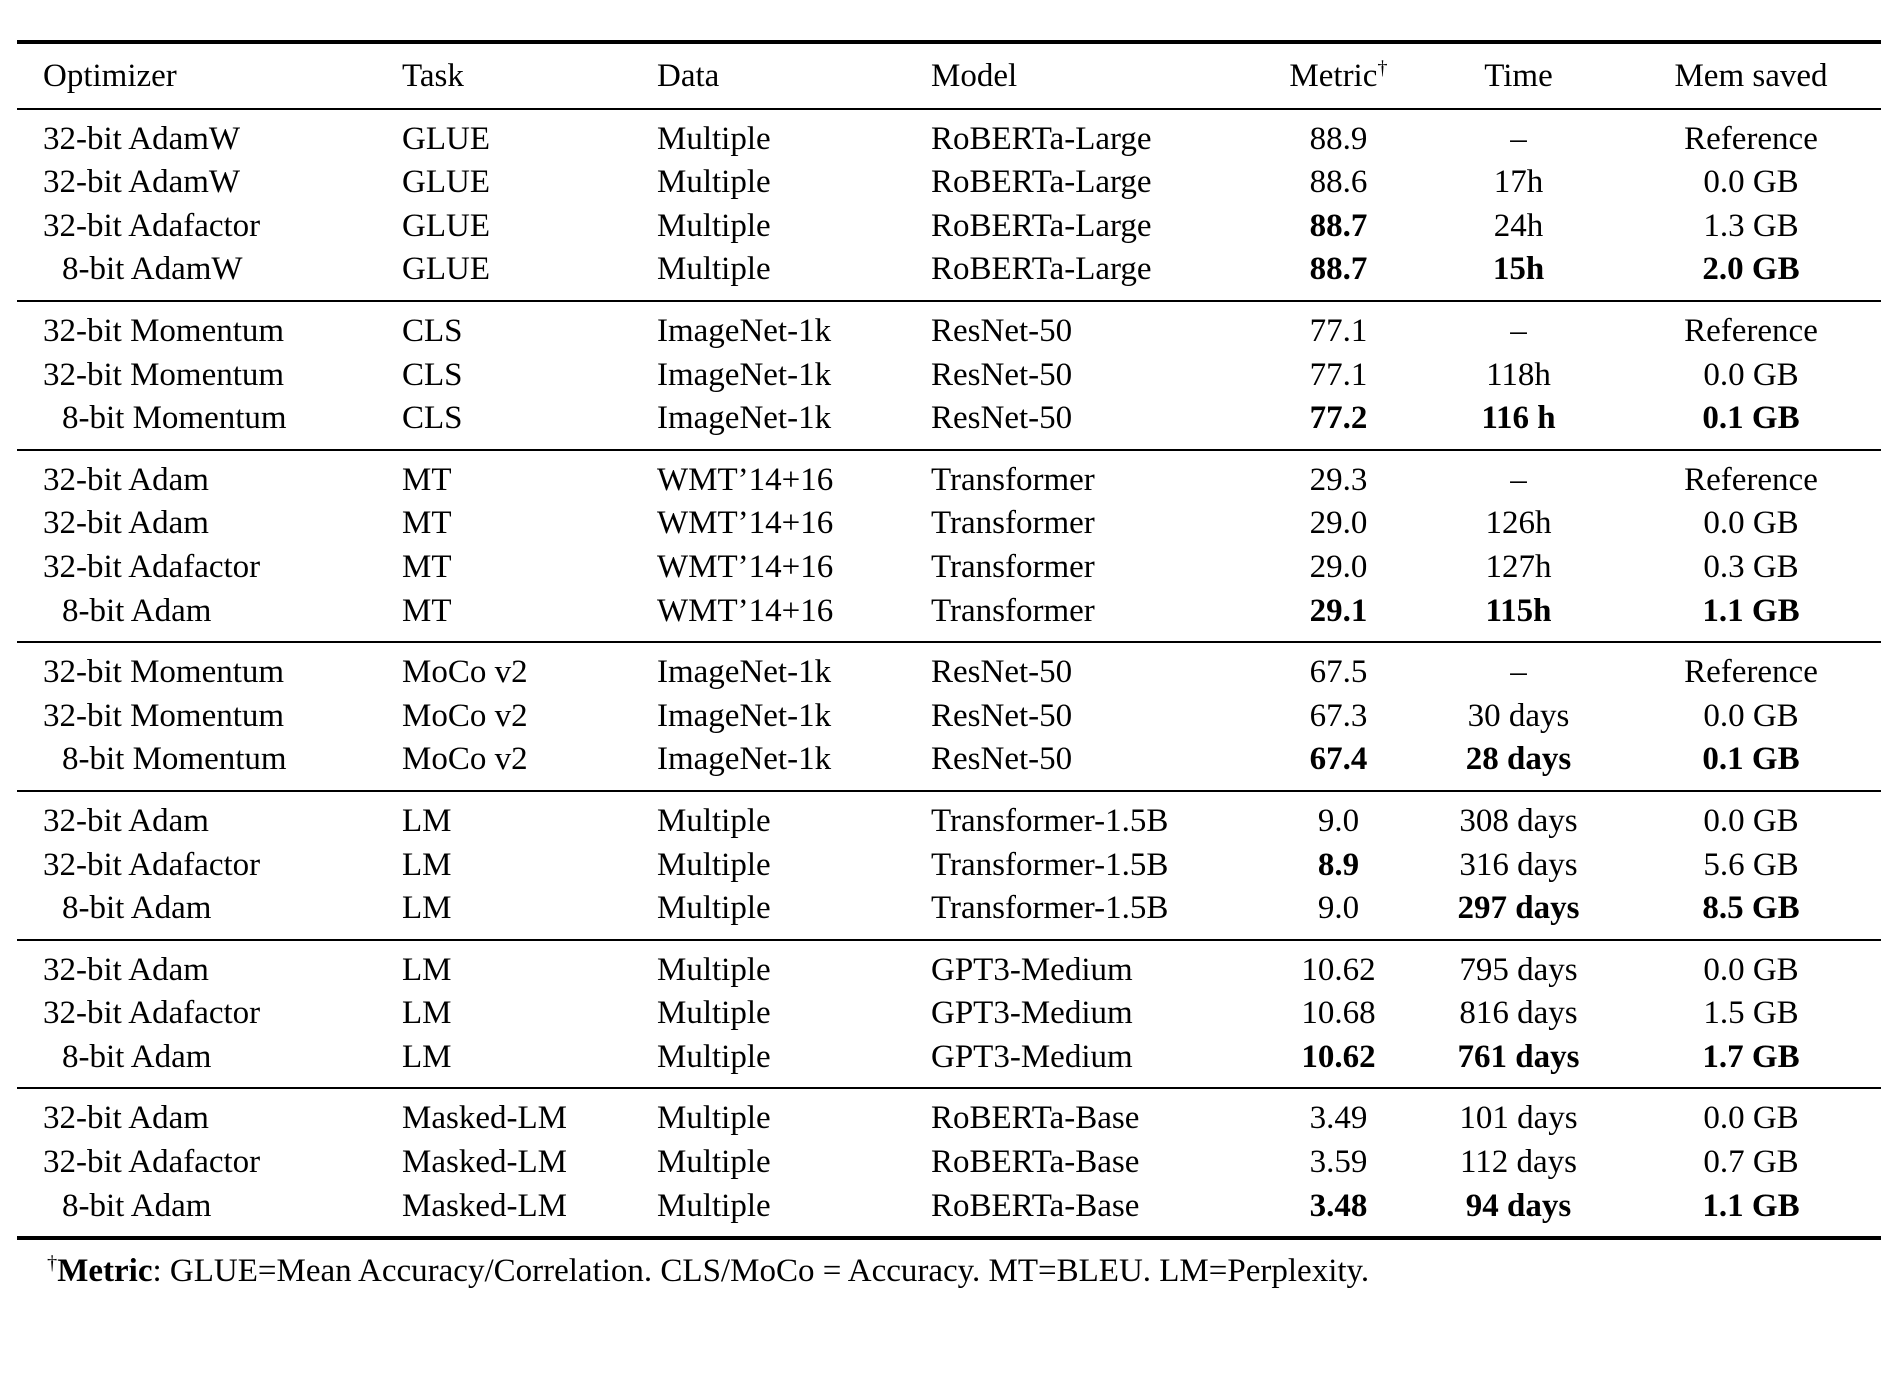 Image resolution: width=1898 pixels, height=1378 pixels. What do you see at coordinates (137, 1056) in the screenshot?
I see `cell-optimizer: 8-bit Adam` at bounding box center [137, 1056].